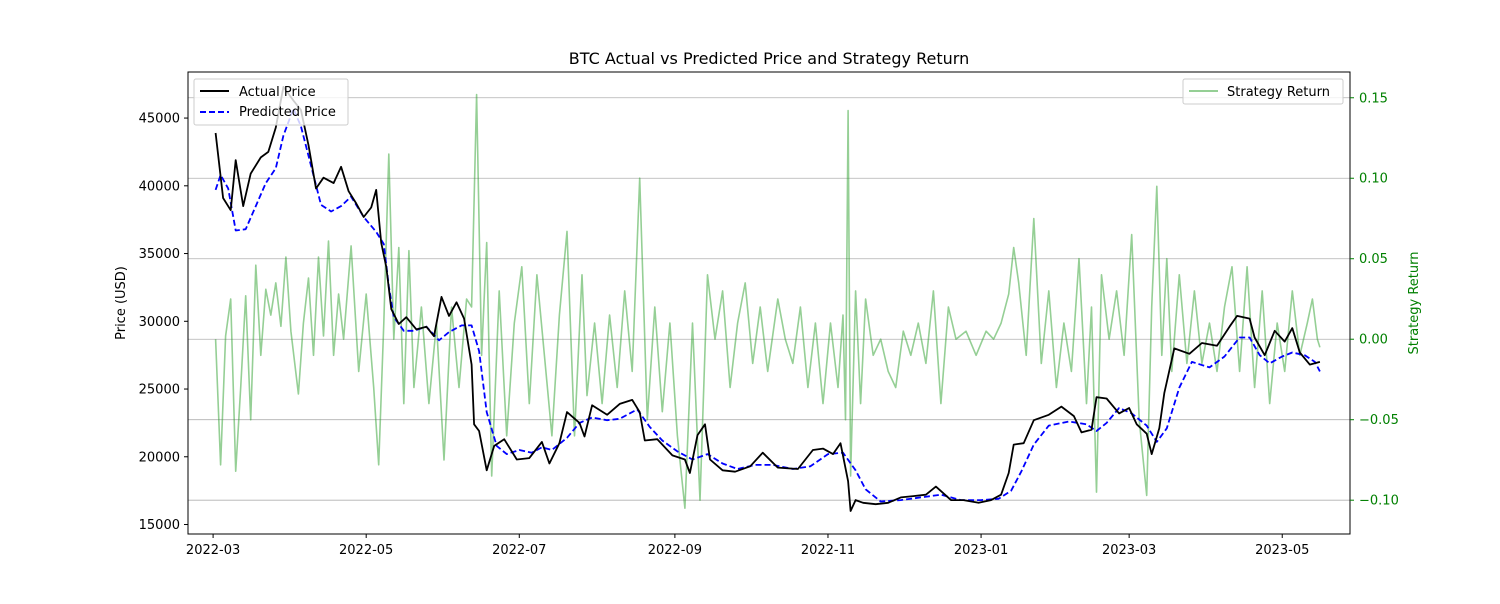  Describe the element at coordinates (1414, 303) in the screenshot. I see `y2-axis-label: Strategy Return` at that location.